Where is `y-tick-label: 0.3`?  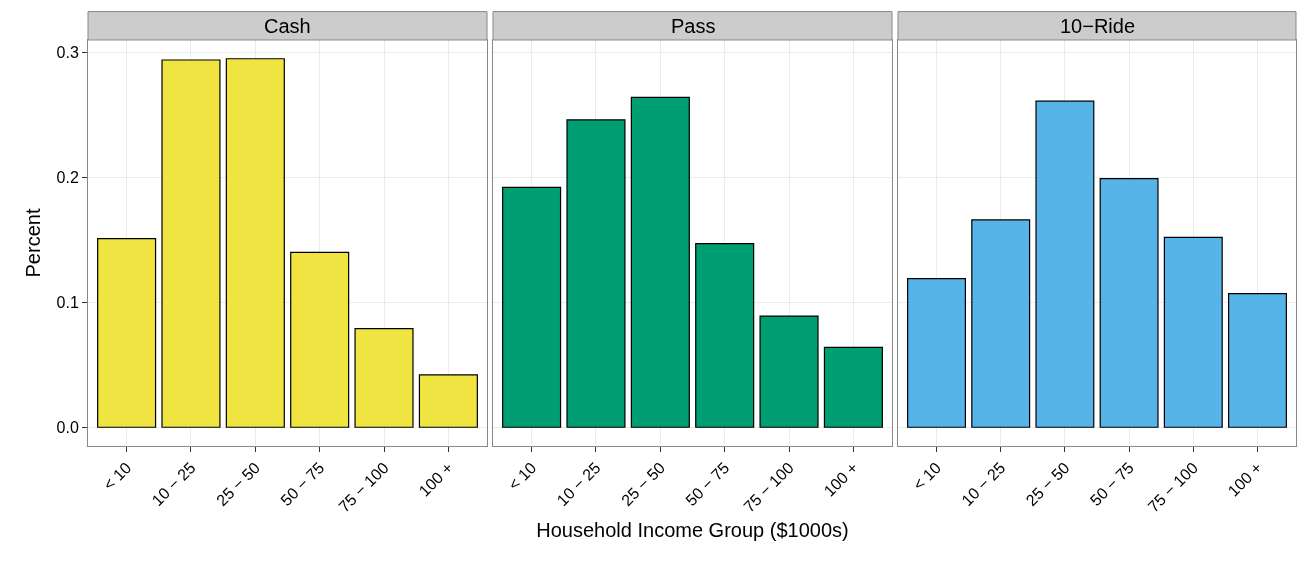 y-tick-label: 0.3 is located at coordinates (67, 53).